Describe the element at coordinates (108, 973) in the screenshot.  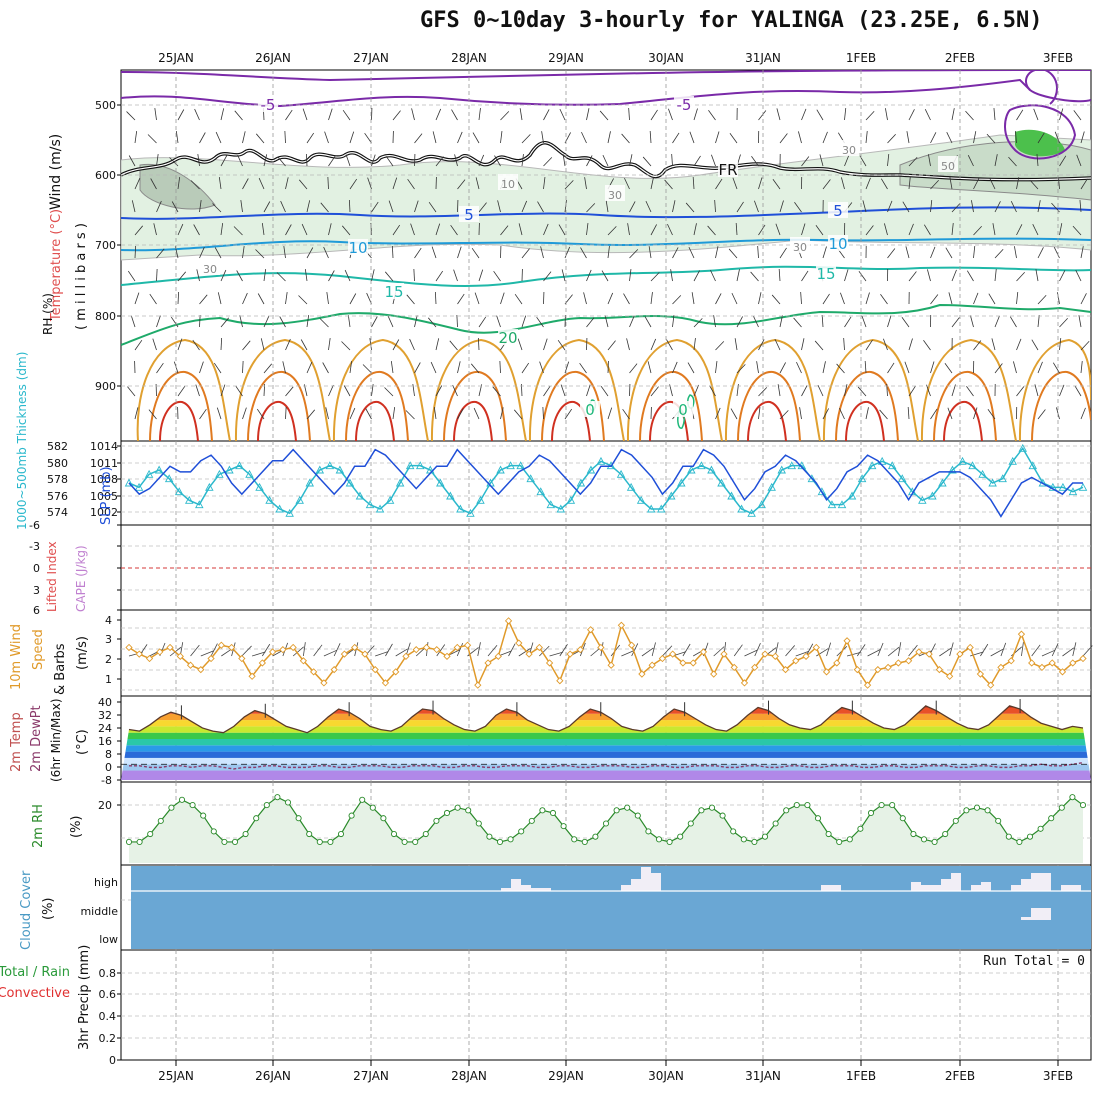
I see `y-tick-label: 0.8` at that location.